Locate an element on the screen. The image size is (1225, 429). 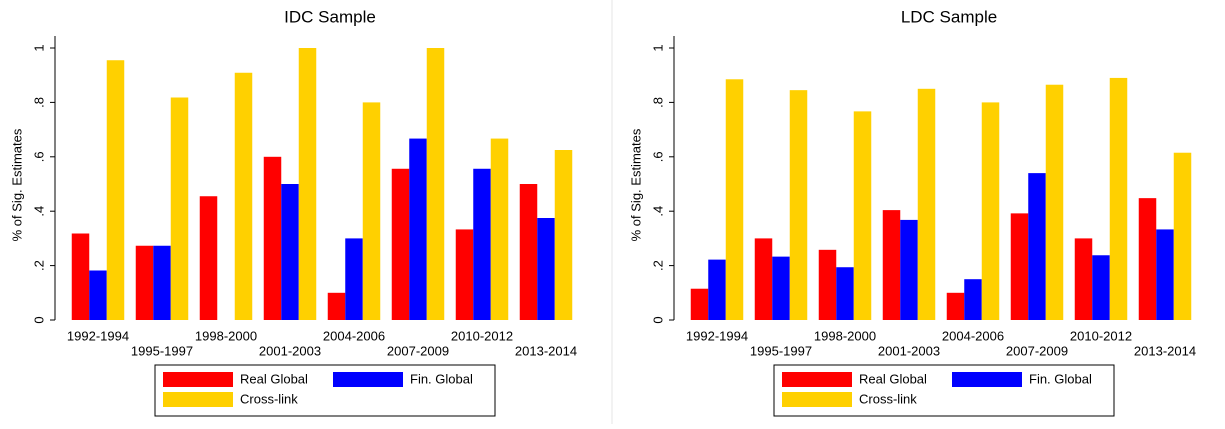
chart-title: LDC Sample is located at coordinates (949, 16).